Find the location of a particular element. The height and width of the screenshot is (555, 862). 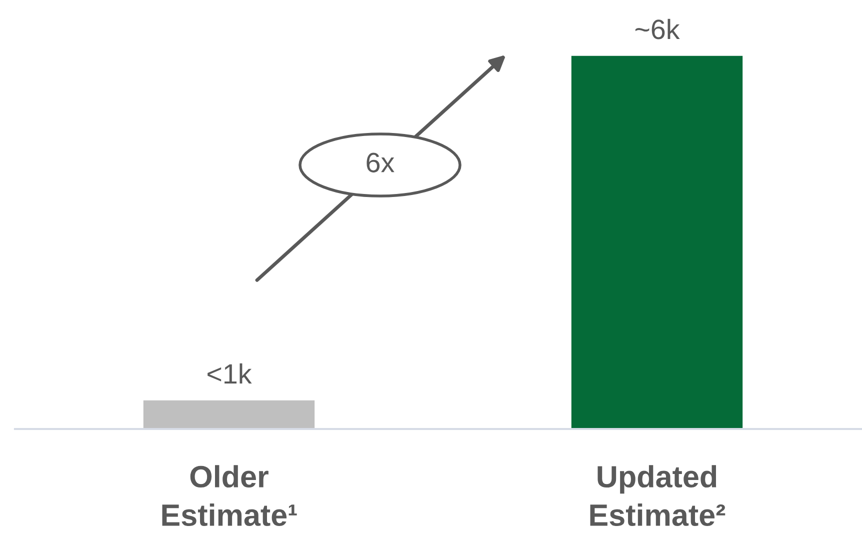

x-tick-label: Older Estimate¹ is located at coordinates (229, 495).